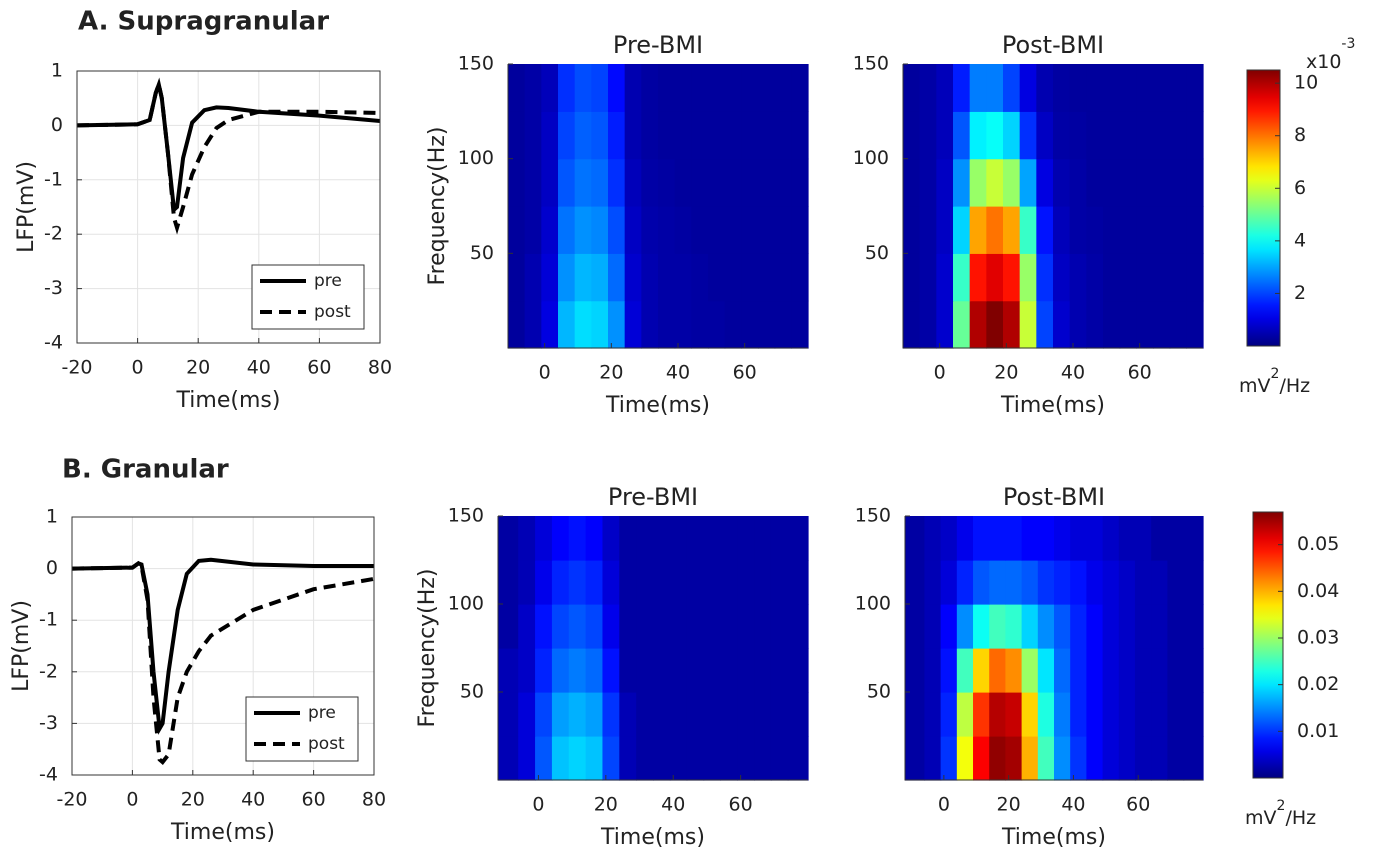  I want to click on y-tick-label: 150, so click(871, 64).